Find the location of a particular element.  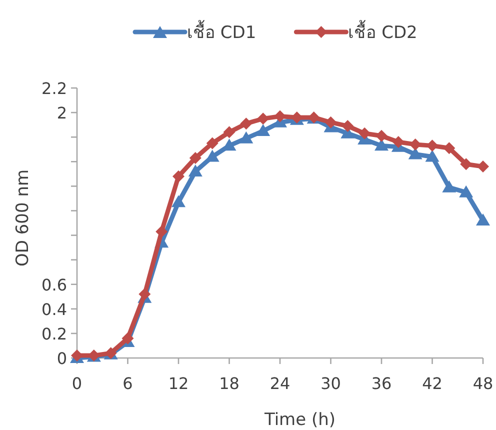

legend-label: เชื้อ CD2 is located at coordinates (383, 31).